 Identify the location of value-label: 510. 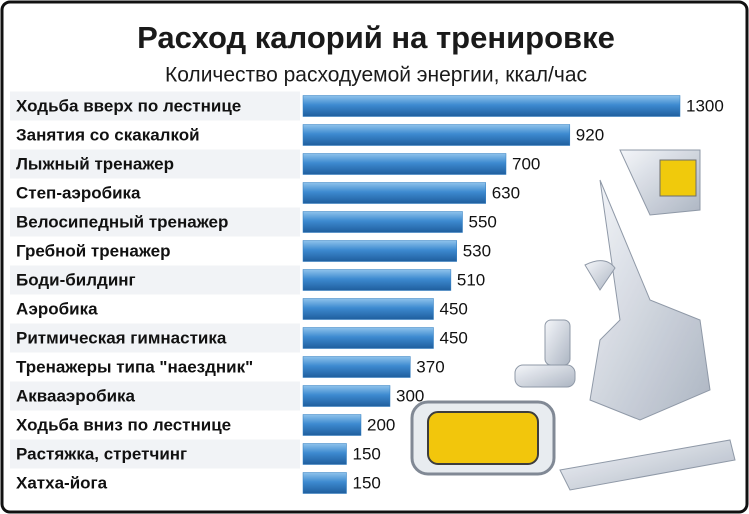
(471, 279).